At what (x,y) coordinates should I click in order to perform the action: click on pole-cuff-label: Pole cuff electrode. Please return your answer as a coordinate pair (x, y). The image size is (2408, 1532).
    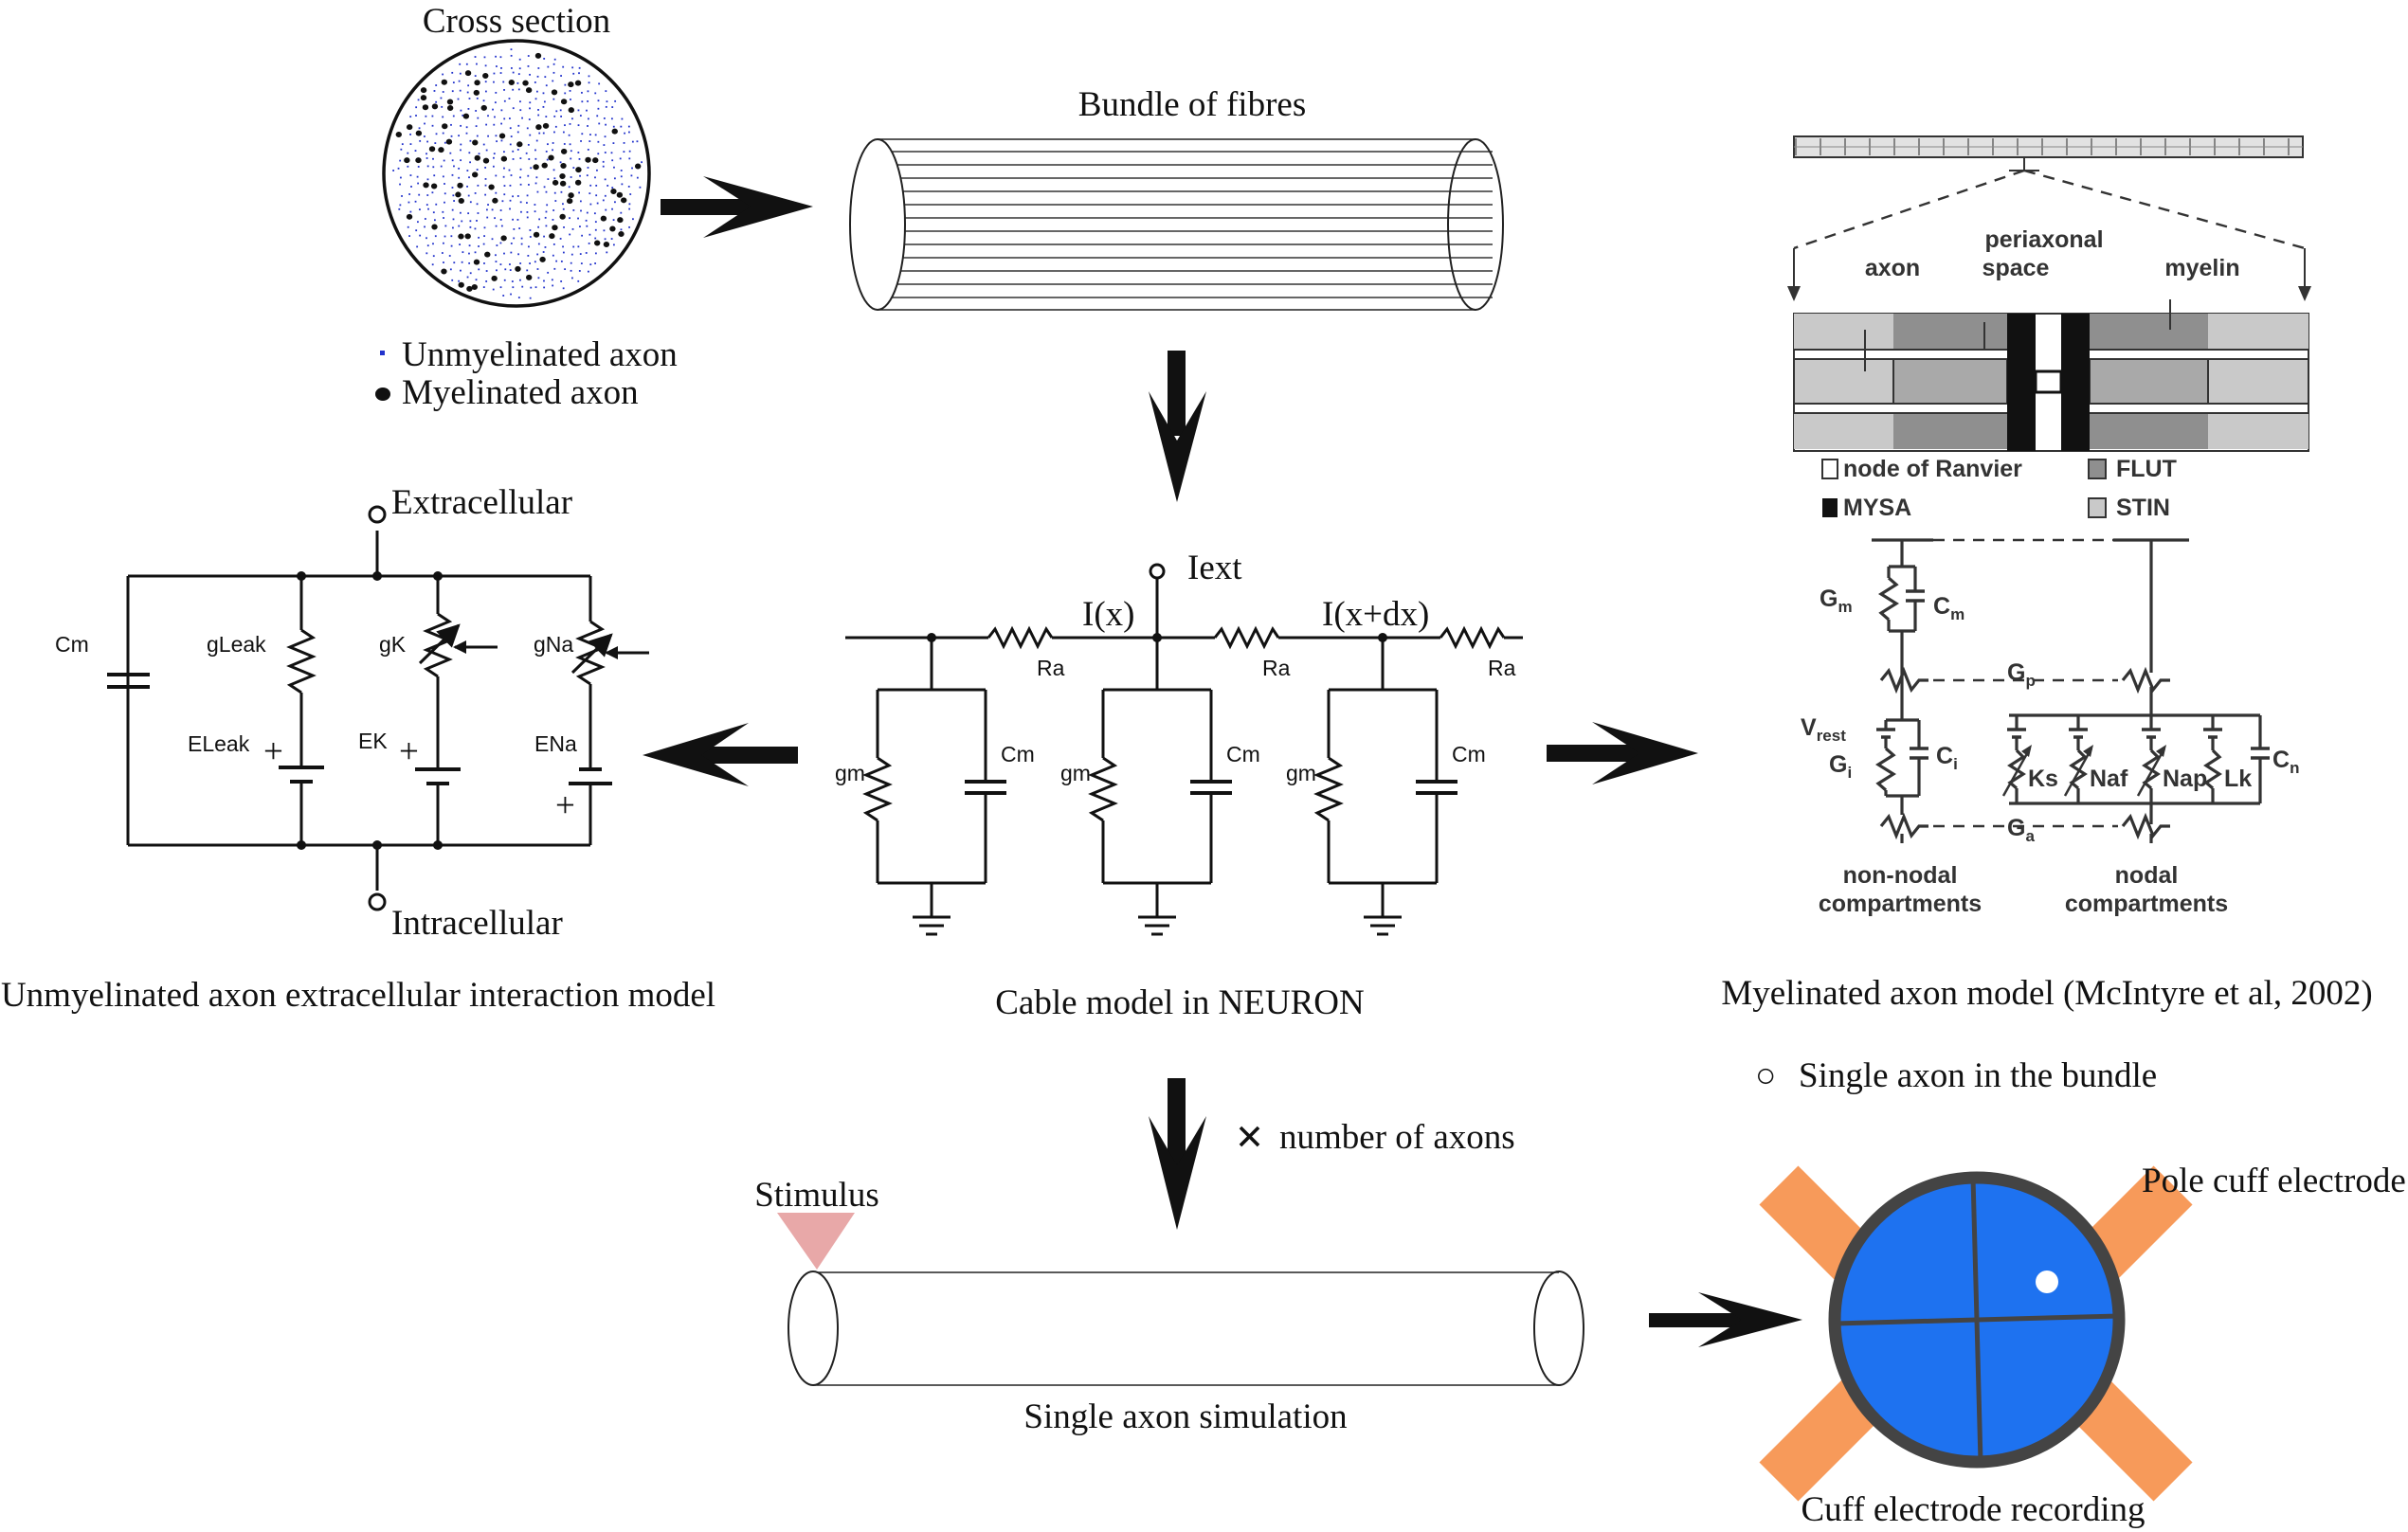
    Looking at the image, I should click on (2274, 1181).